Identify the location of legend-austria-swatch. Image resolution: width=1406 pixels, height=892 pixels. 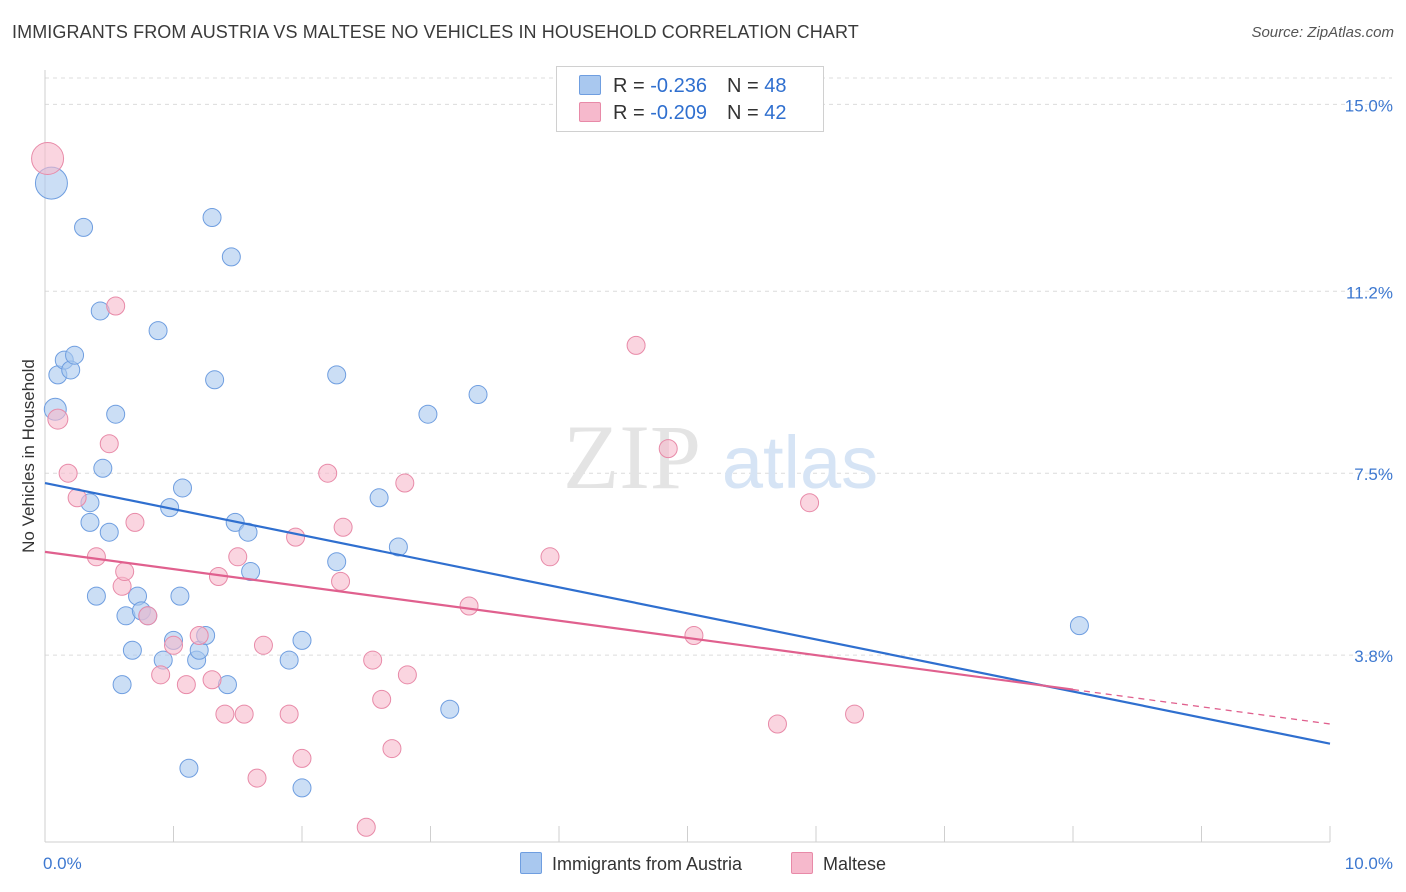
(530, 863).